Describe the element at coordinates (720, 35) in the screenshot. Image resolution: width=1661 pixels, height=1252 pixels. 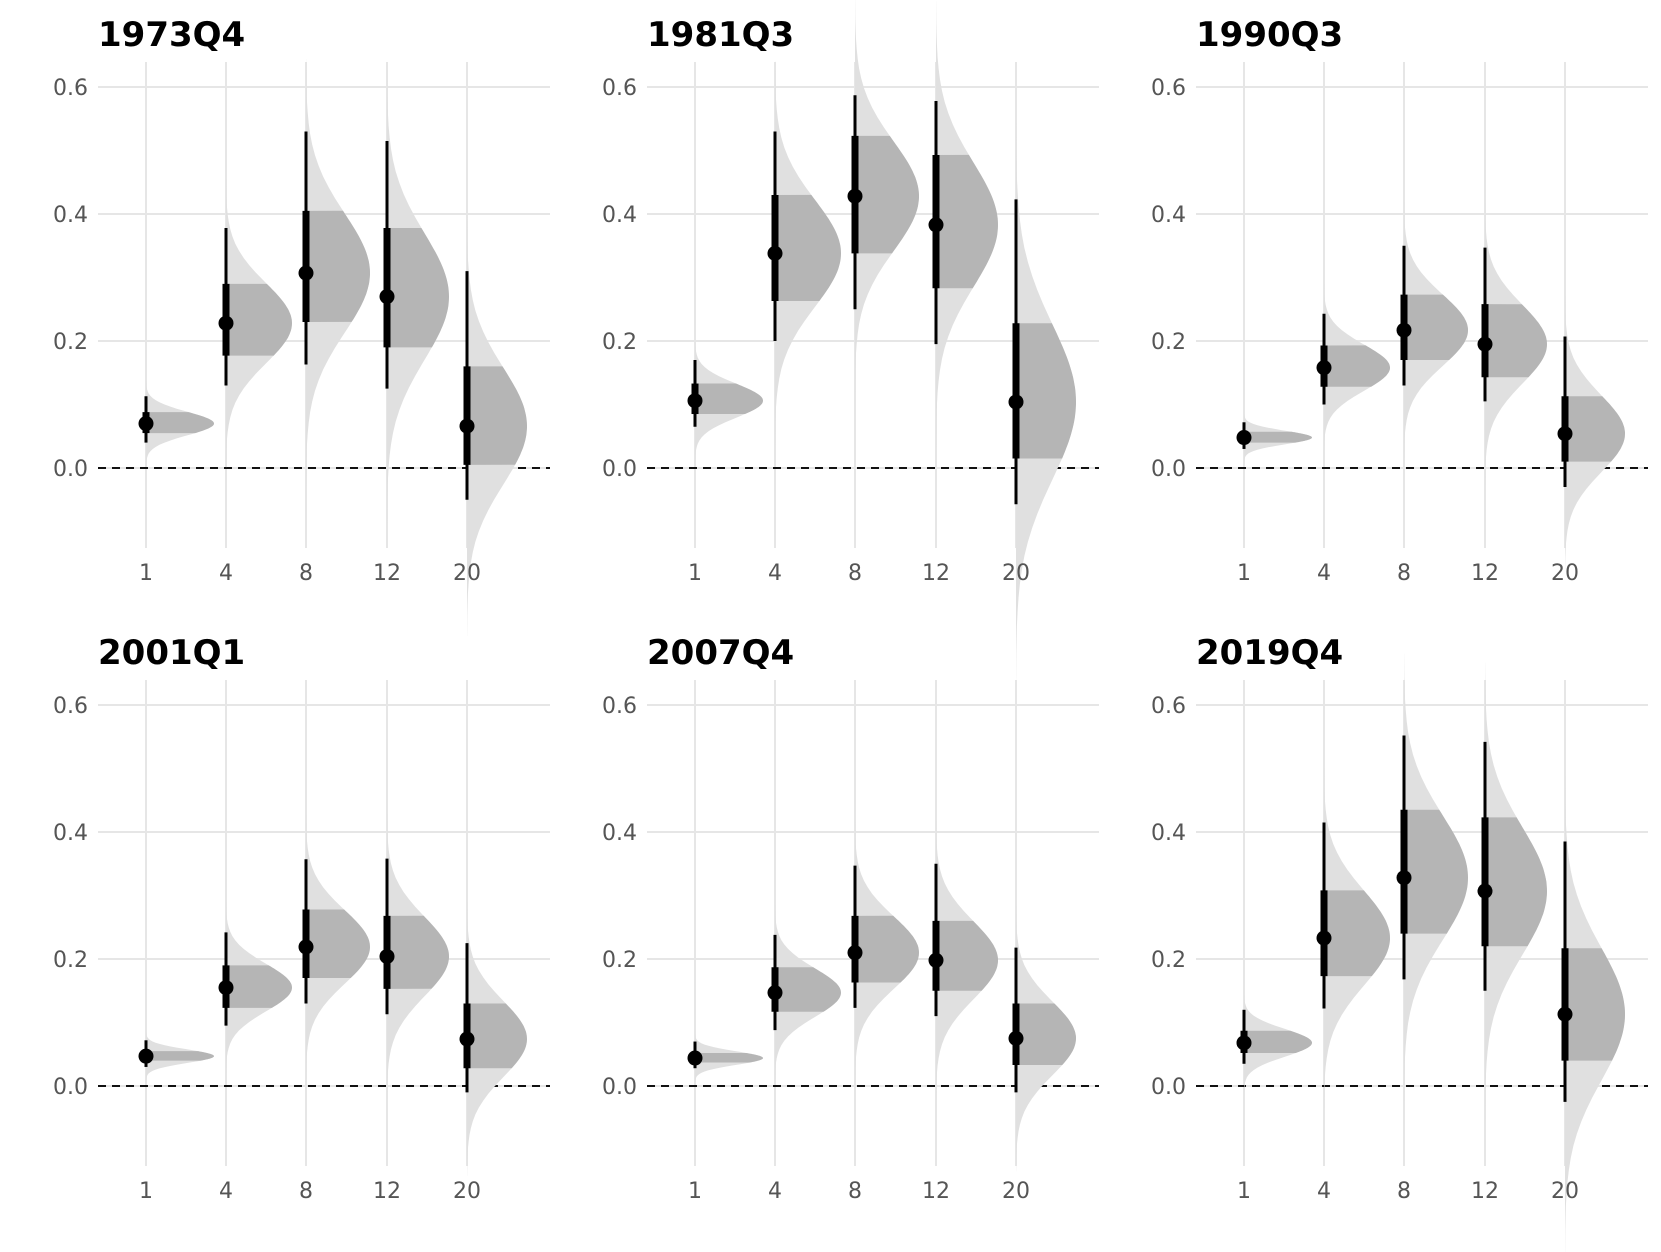
I see `panel-title: 1981Q3` at that location.